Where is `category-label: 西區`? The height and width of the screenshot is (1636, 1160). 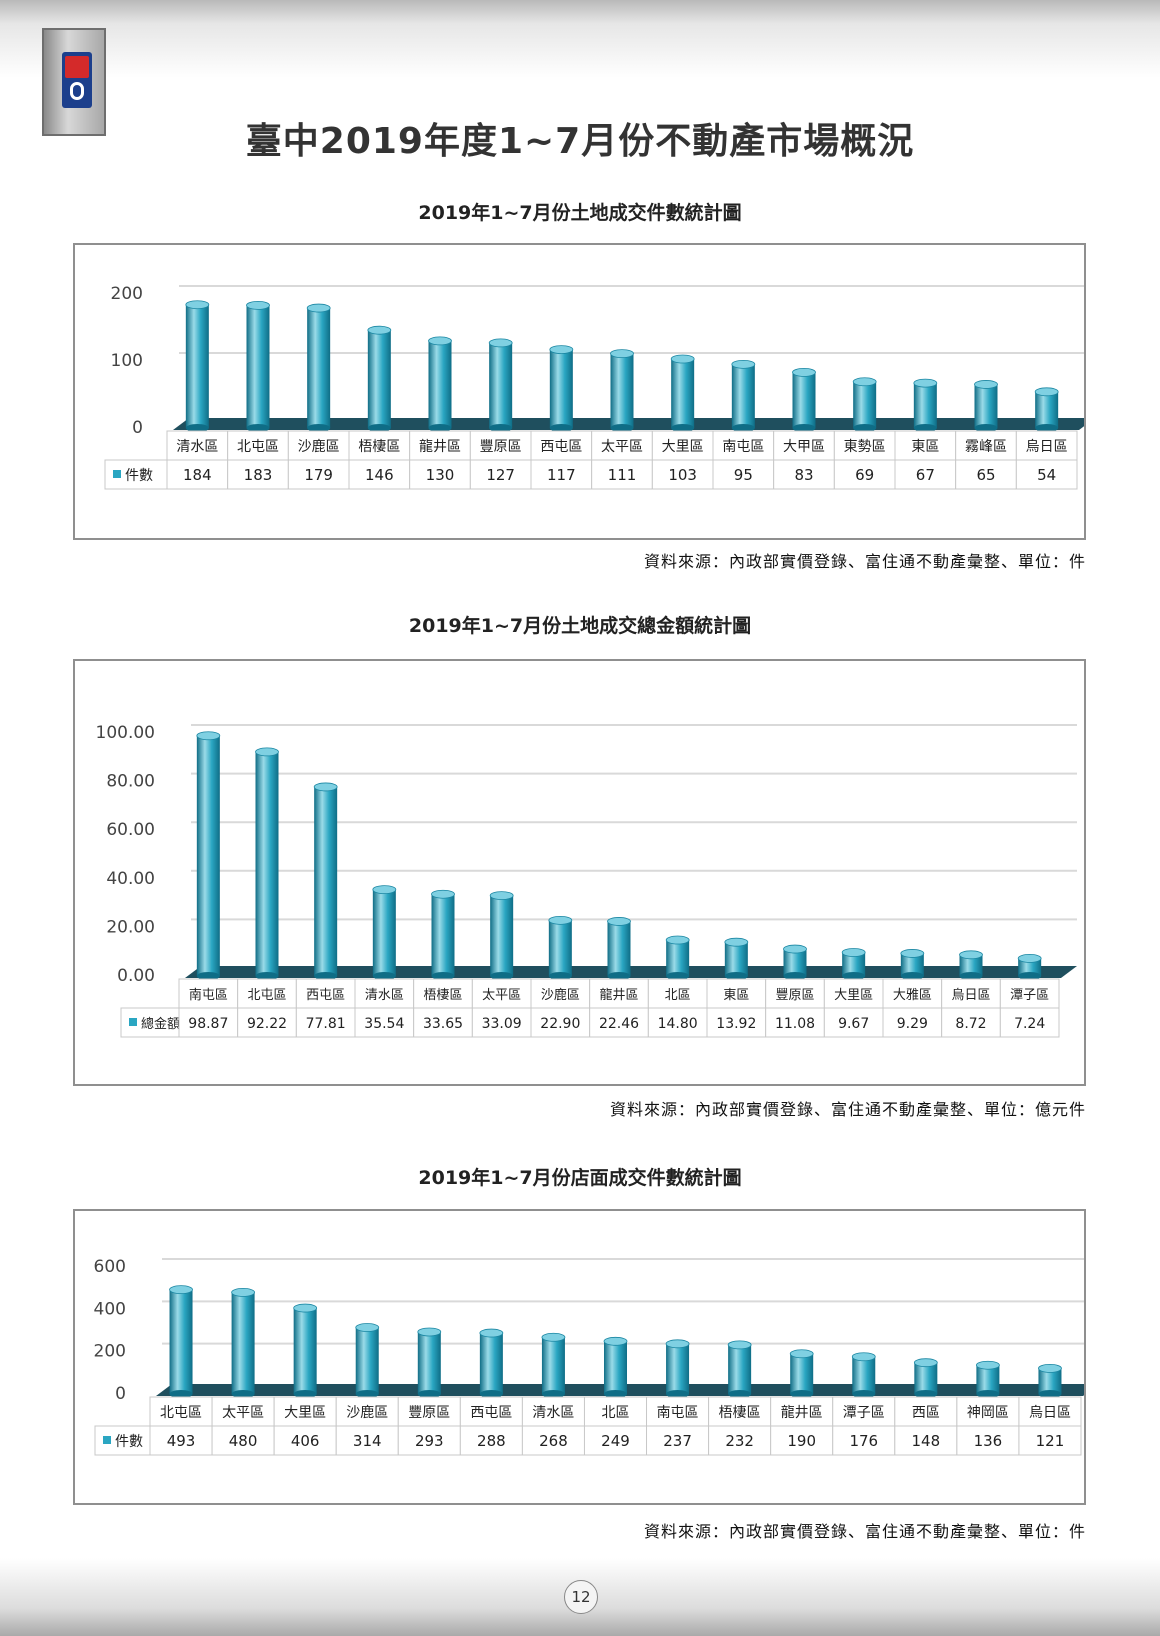
category-label: 西區 is located at coordinates (926, 1413).